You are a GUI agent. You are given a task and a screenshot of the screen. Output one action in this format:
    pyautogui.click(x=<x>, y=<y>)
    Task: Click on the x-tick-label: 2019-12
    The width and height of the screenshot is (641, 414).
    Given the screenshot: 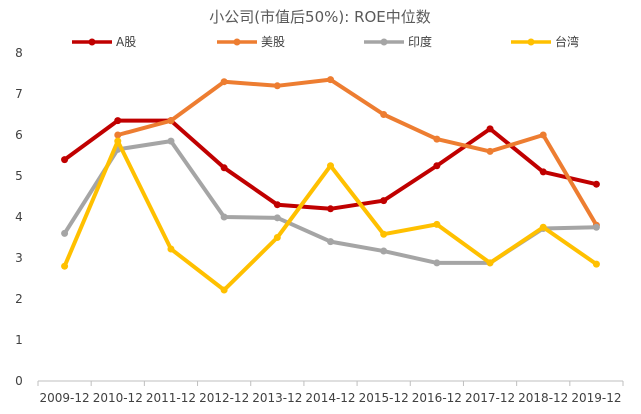 What is the action you would take?
    pyautogui.click(x=596, y=398)
    